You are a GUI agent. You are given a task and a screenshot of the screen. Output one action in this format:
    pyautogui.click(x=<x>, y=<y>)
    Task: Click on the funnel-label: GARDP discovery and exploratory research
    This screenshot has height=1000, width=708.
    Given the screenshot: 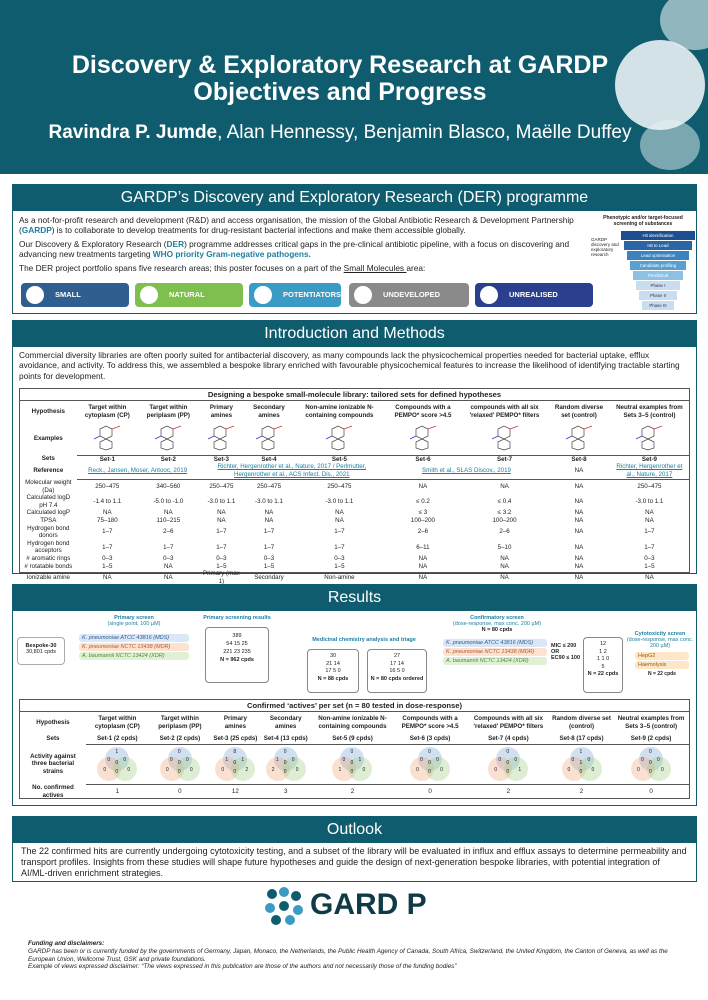 What is the action you would take?
    pyautogui.click(x=605, y=247)
    